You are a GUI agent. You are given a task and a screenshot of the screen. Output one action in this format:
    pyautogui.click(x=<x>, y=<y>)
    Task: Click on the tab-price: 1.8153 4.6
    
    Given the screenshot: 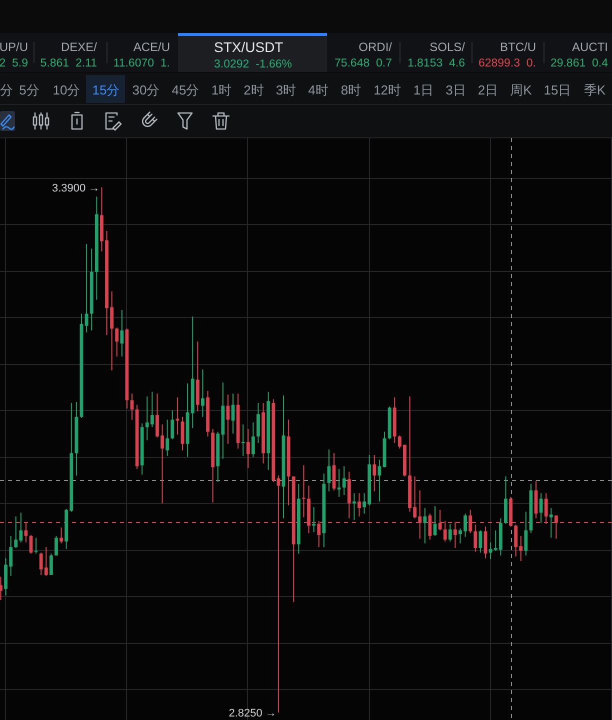 What is the action you would take?
    pyautogui.click(x=436, y=64)
    